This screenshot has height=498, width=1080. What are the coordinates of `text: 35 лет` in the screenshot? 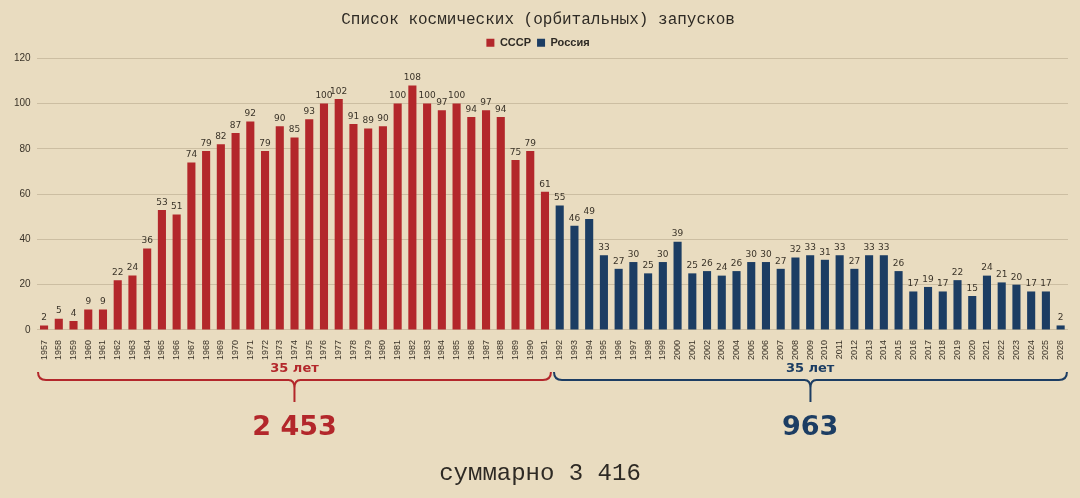 It's located at (294, 367).